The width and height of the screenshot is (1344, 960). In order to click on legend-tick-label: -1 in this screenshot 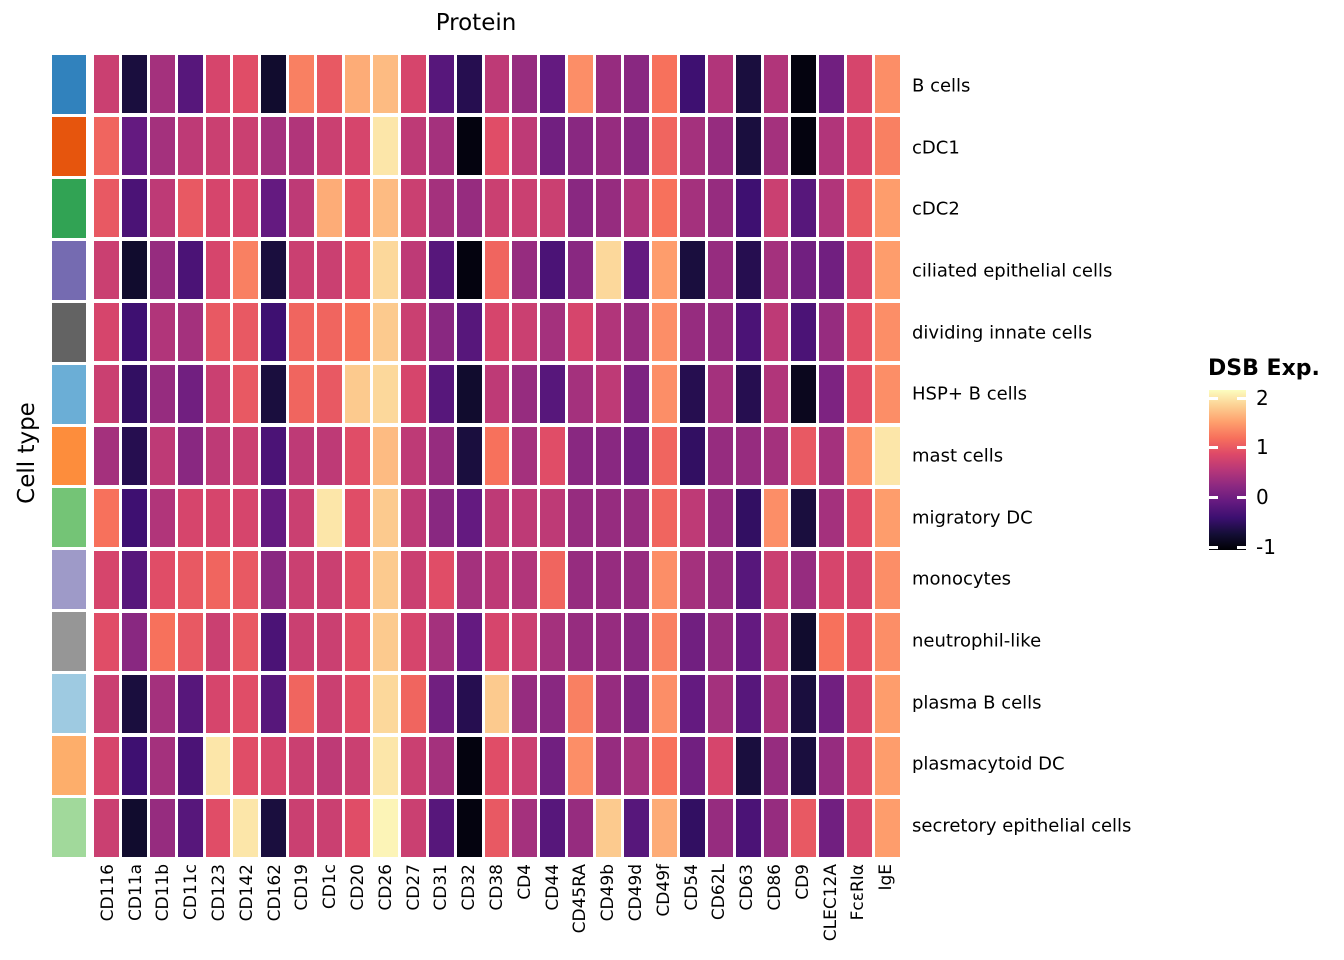, I will do `click(1266, 546)`.